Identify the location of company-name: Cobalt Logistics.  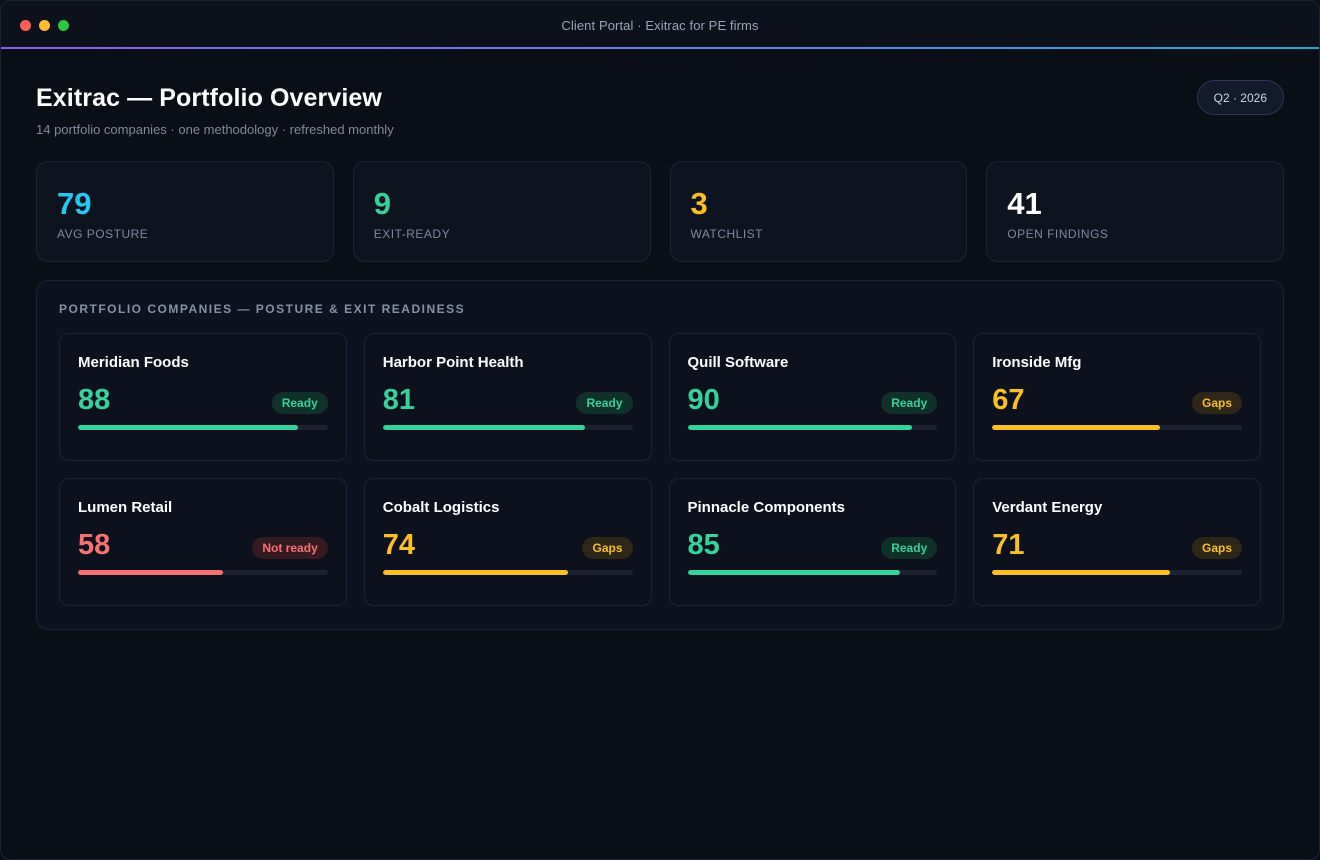
(441, 507).